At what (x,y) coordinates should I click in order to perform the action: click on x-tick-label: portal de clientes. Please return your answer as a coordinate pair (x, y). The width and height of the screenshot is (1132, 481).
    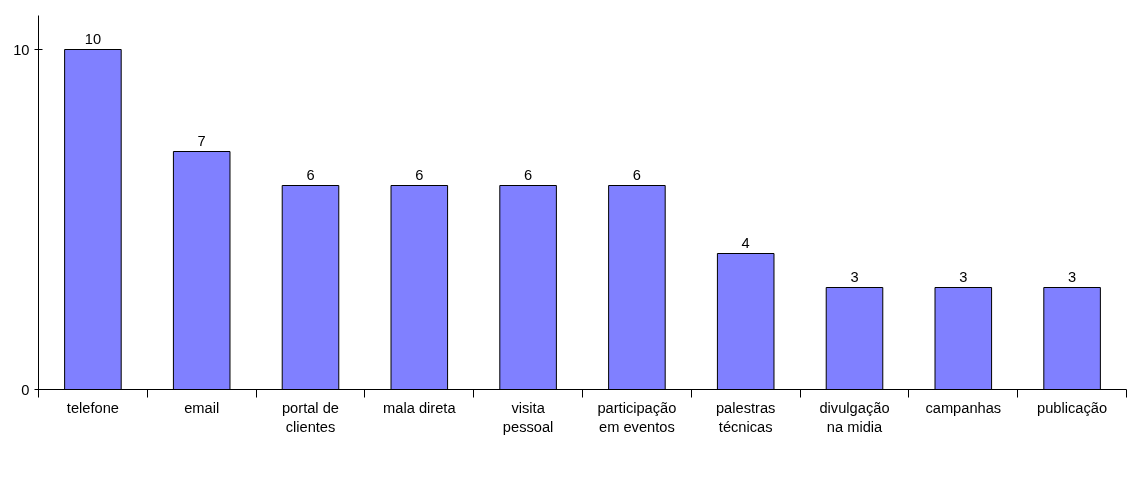
    Looking at the image, I should click on (310, 417).